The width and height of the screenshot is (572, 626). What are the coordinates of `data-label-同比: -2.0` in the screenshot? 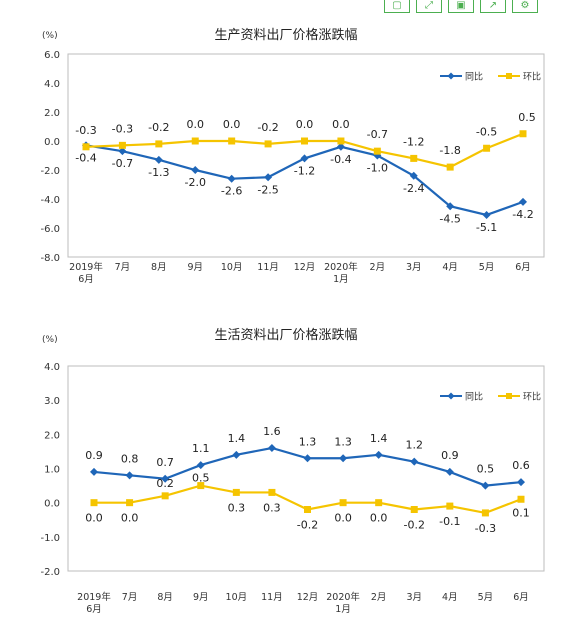 It's located at (195, 182).